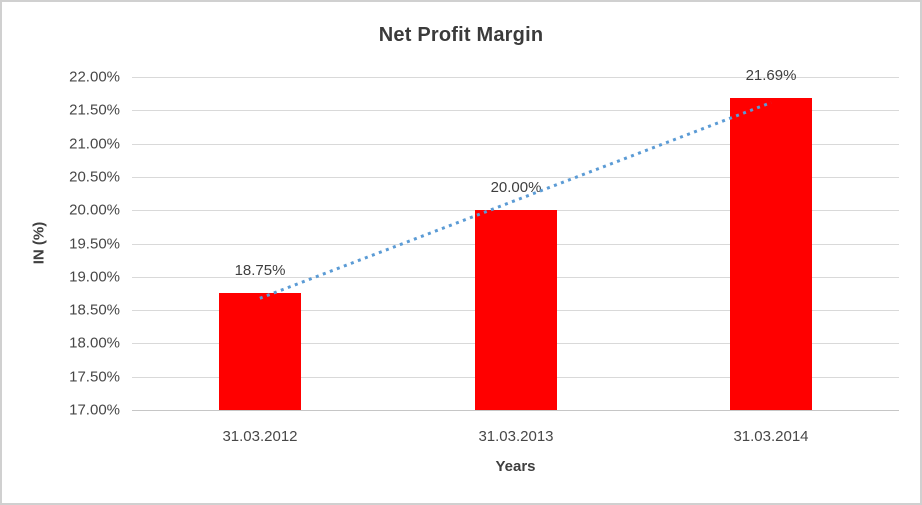  I want to click on chart-title: Net Profit Margin, so click(461, 35).